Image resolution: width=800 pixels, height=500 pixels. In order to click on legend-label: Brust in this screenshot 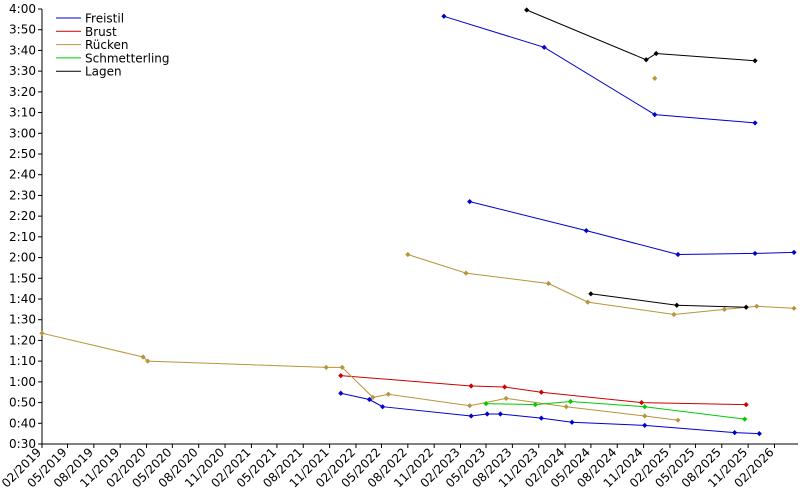, I will do `click(101, 32)`.